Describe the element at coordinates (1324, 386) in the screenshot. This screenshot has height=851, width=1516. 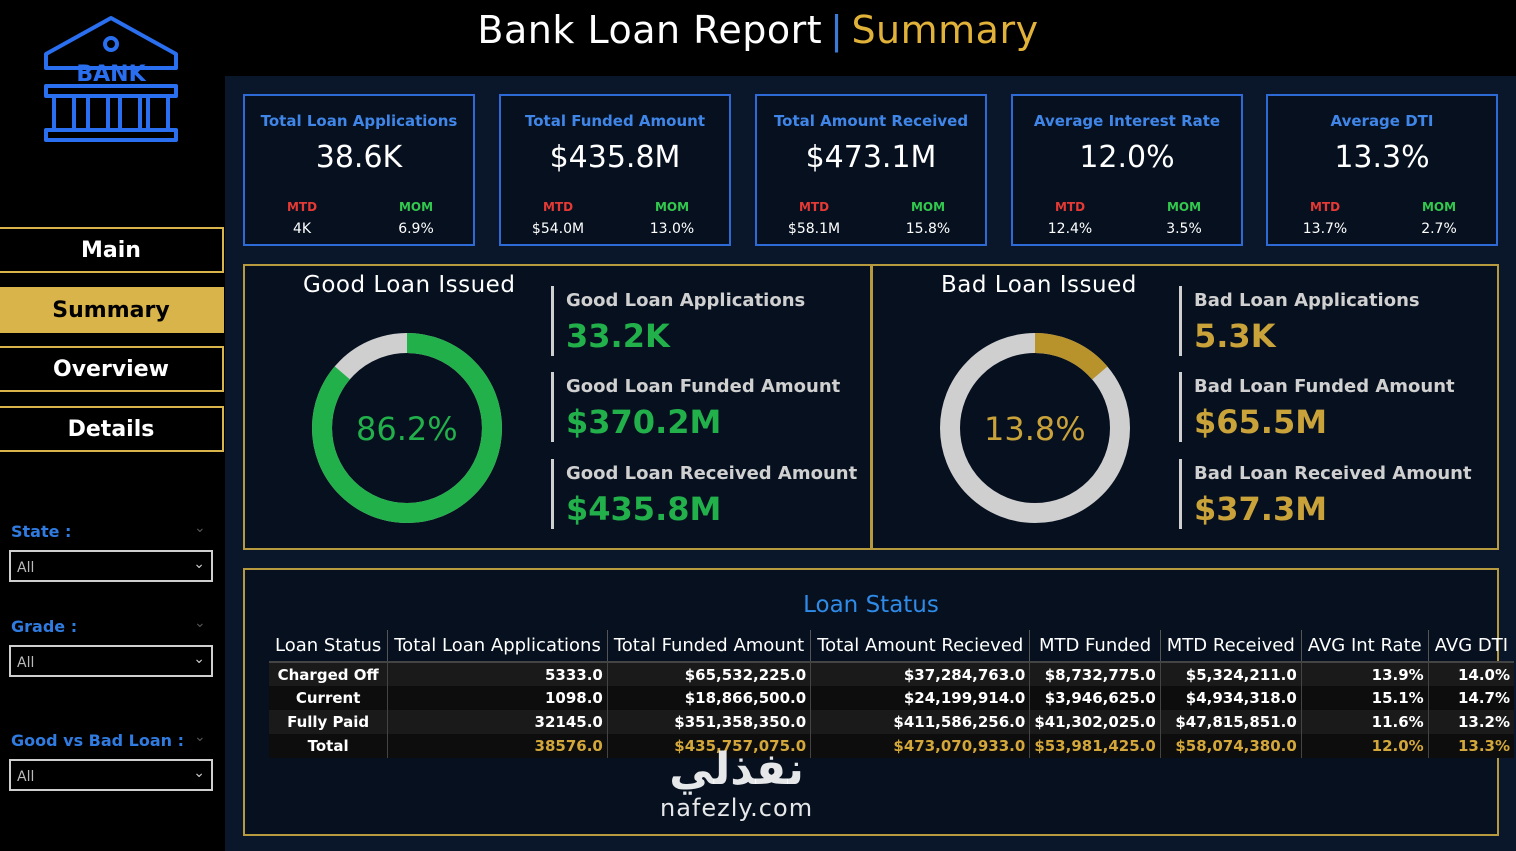
I see `metric-label: Bad Loan Funded Amount` at that location.